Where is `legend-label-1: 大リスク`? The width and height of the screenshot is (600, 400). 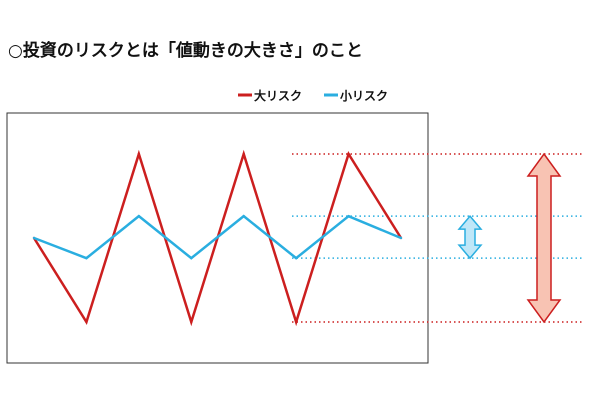 legend-label-1: 大リスク is located at coordinates (278, 95).